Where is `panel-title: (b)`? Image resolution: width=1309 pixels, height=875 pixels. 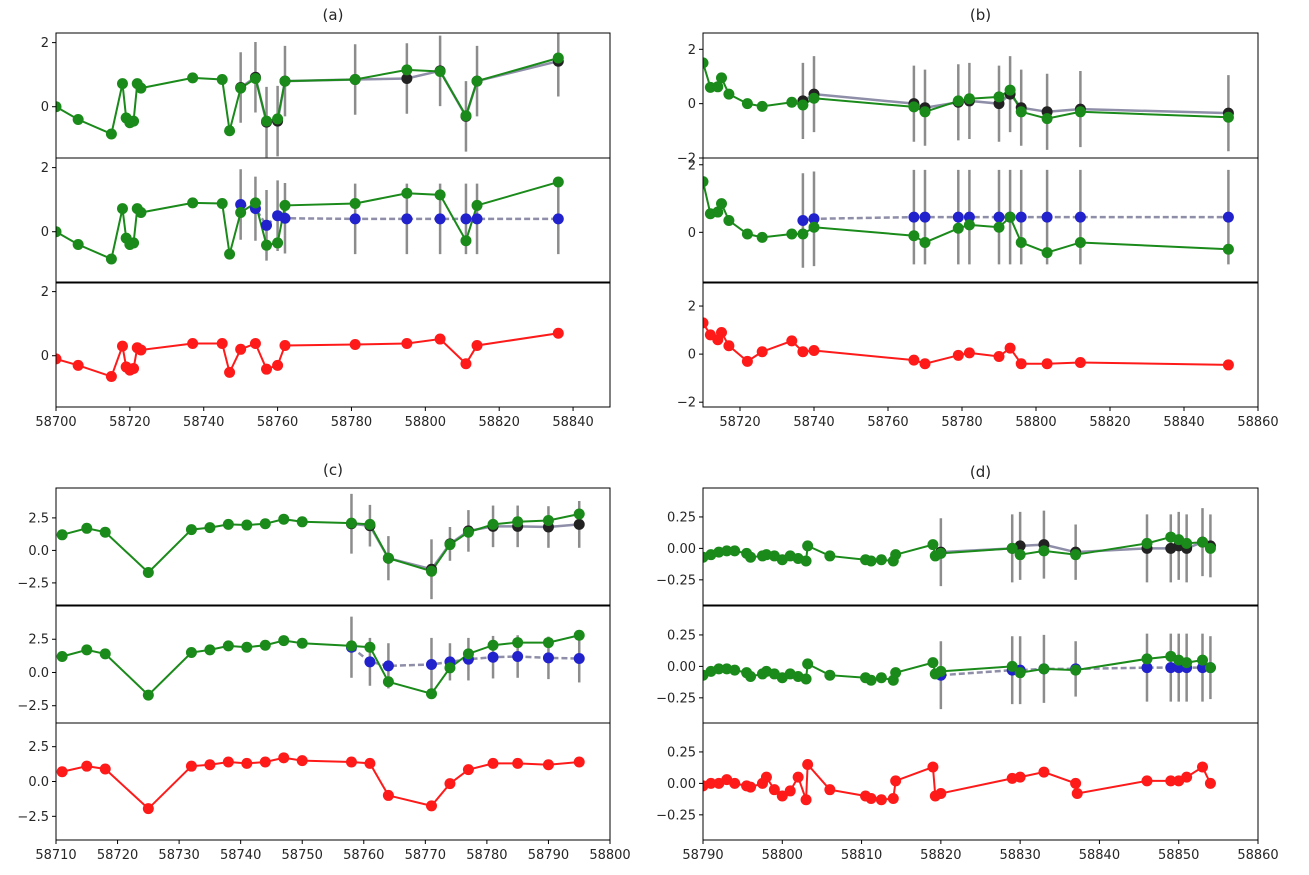
panel-title: (b) is located at coordinates (980, 15).